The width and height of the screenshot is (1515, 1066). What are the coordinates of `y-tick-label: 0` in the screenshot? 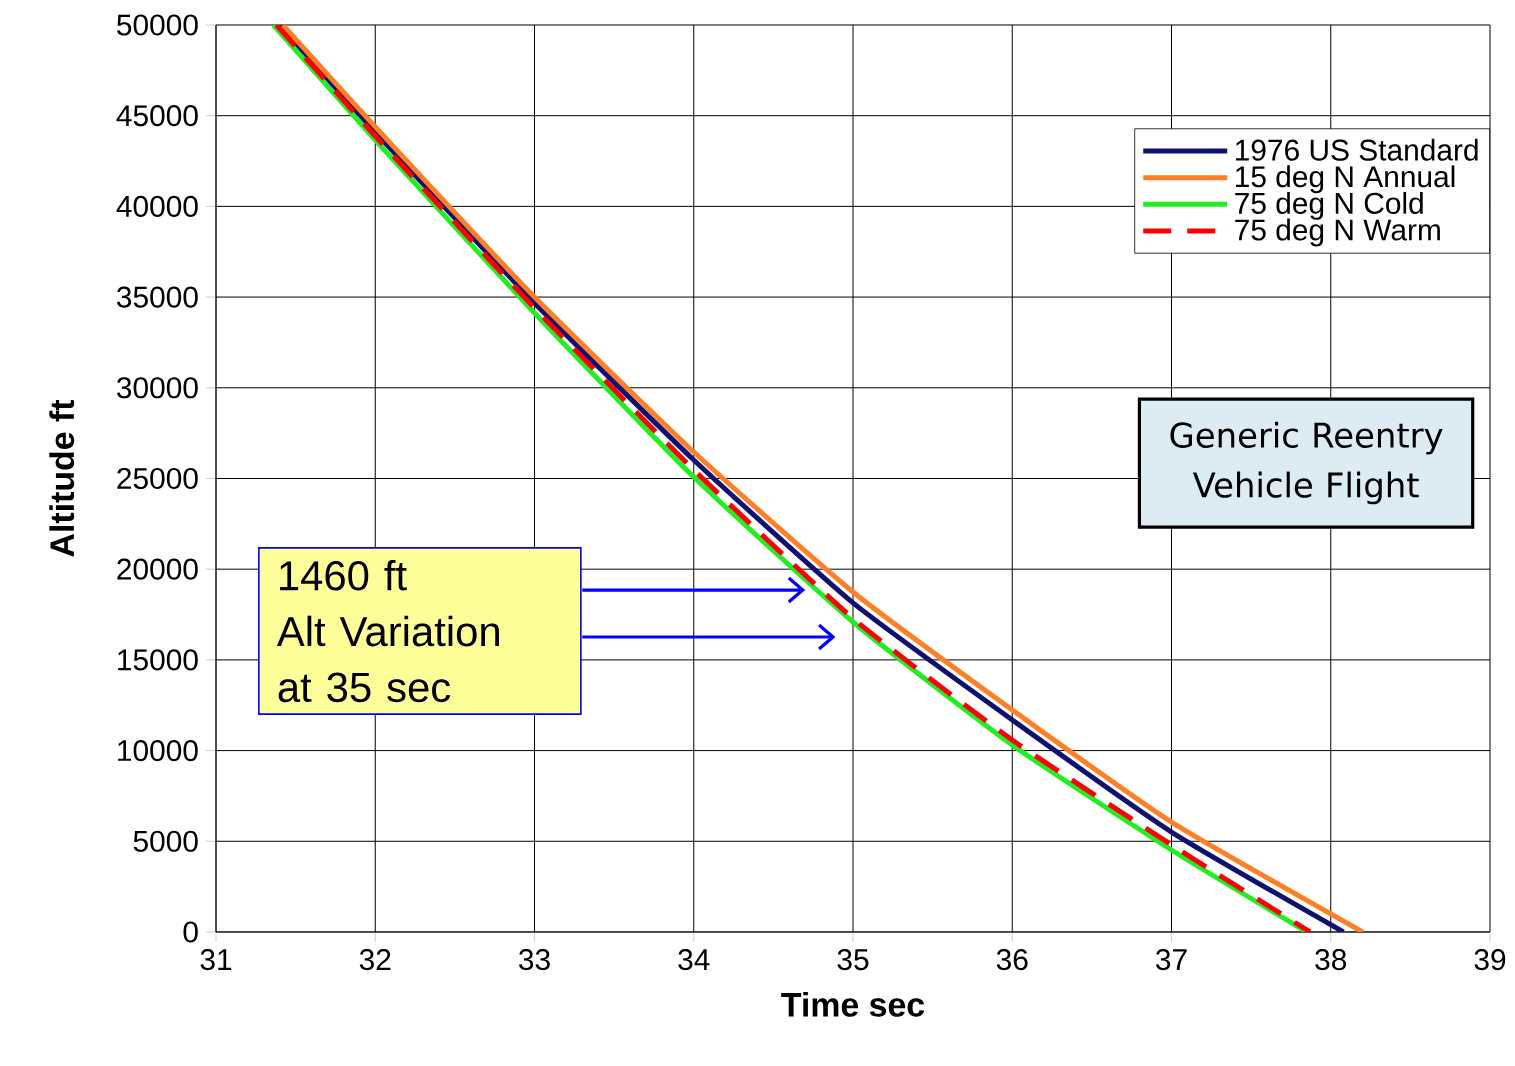 It's located at (190, 932).